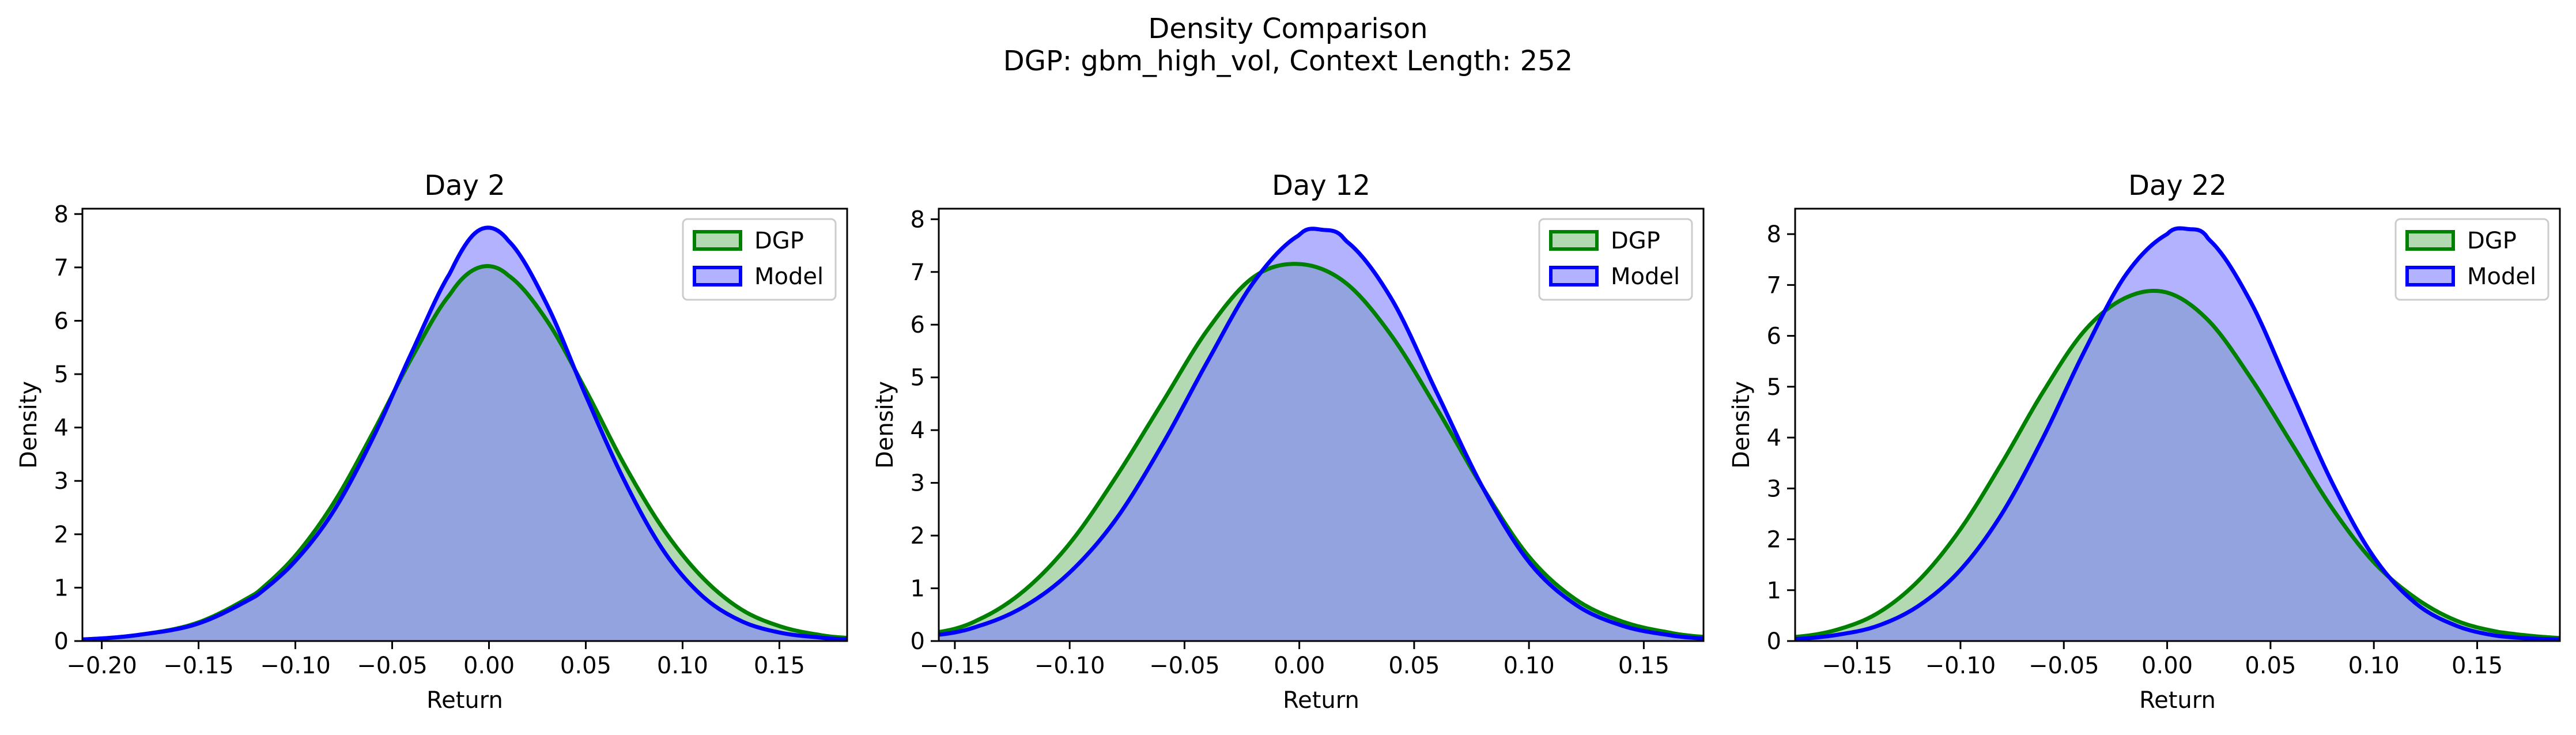 The height and width of the screenshot is (735, 2576). I want to click on x-tick-label: −0.20, so click(101, 666).